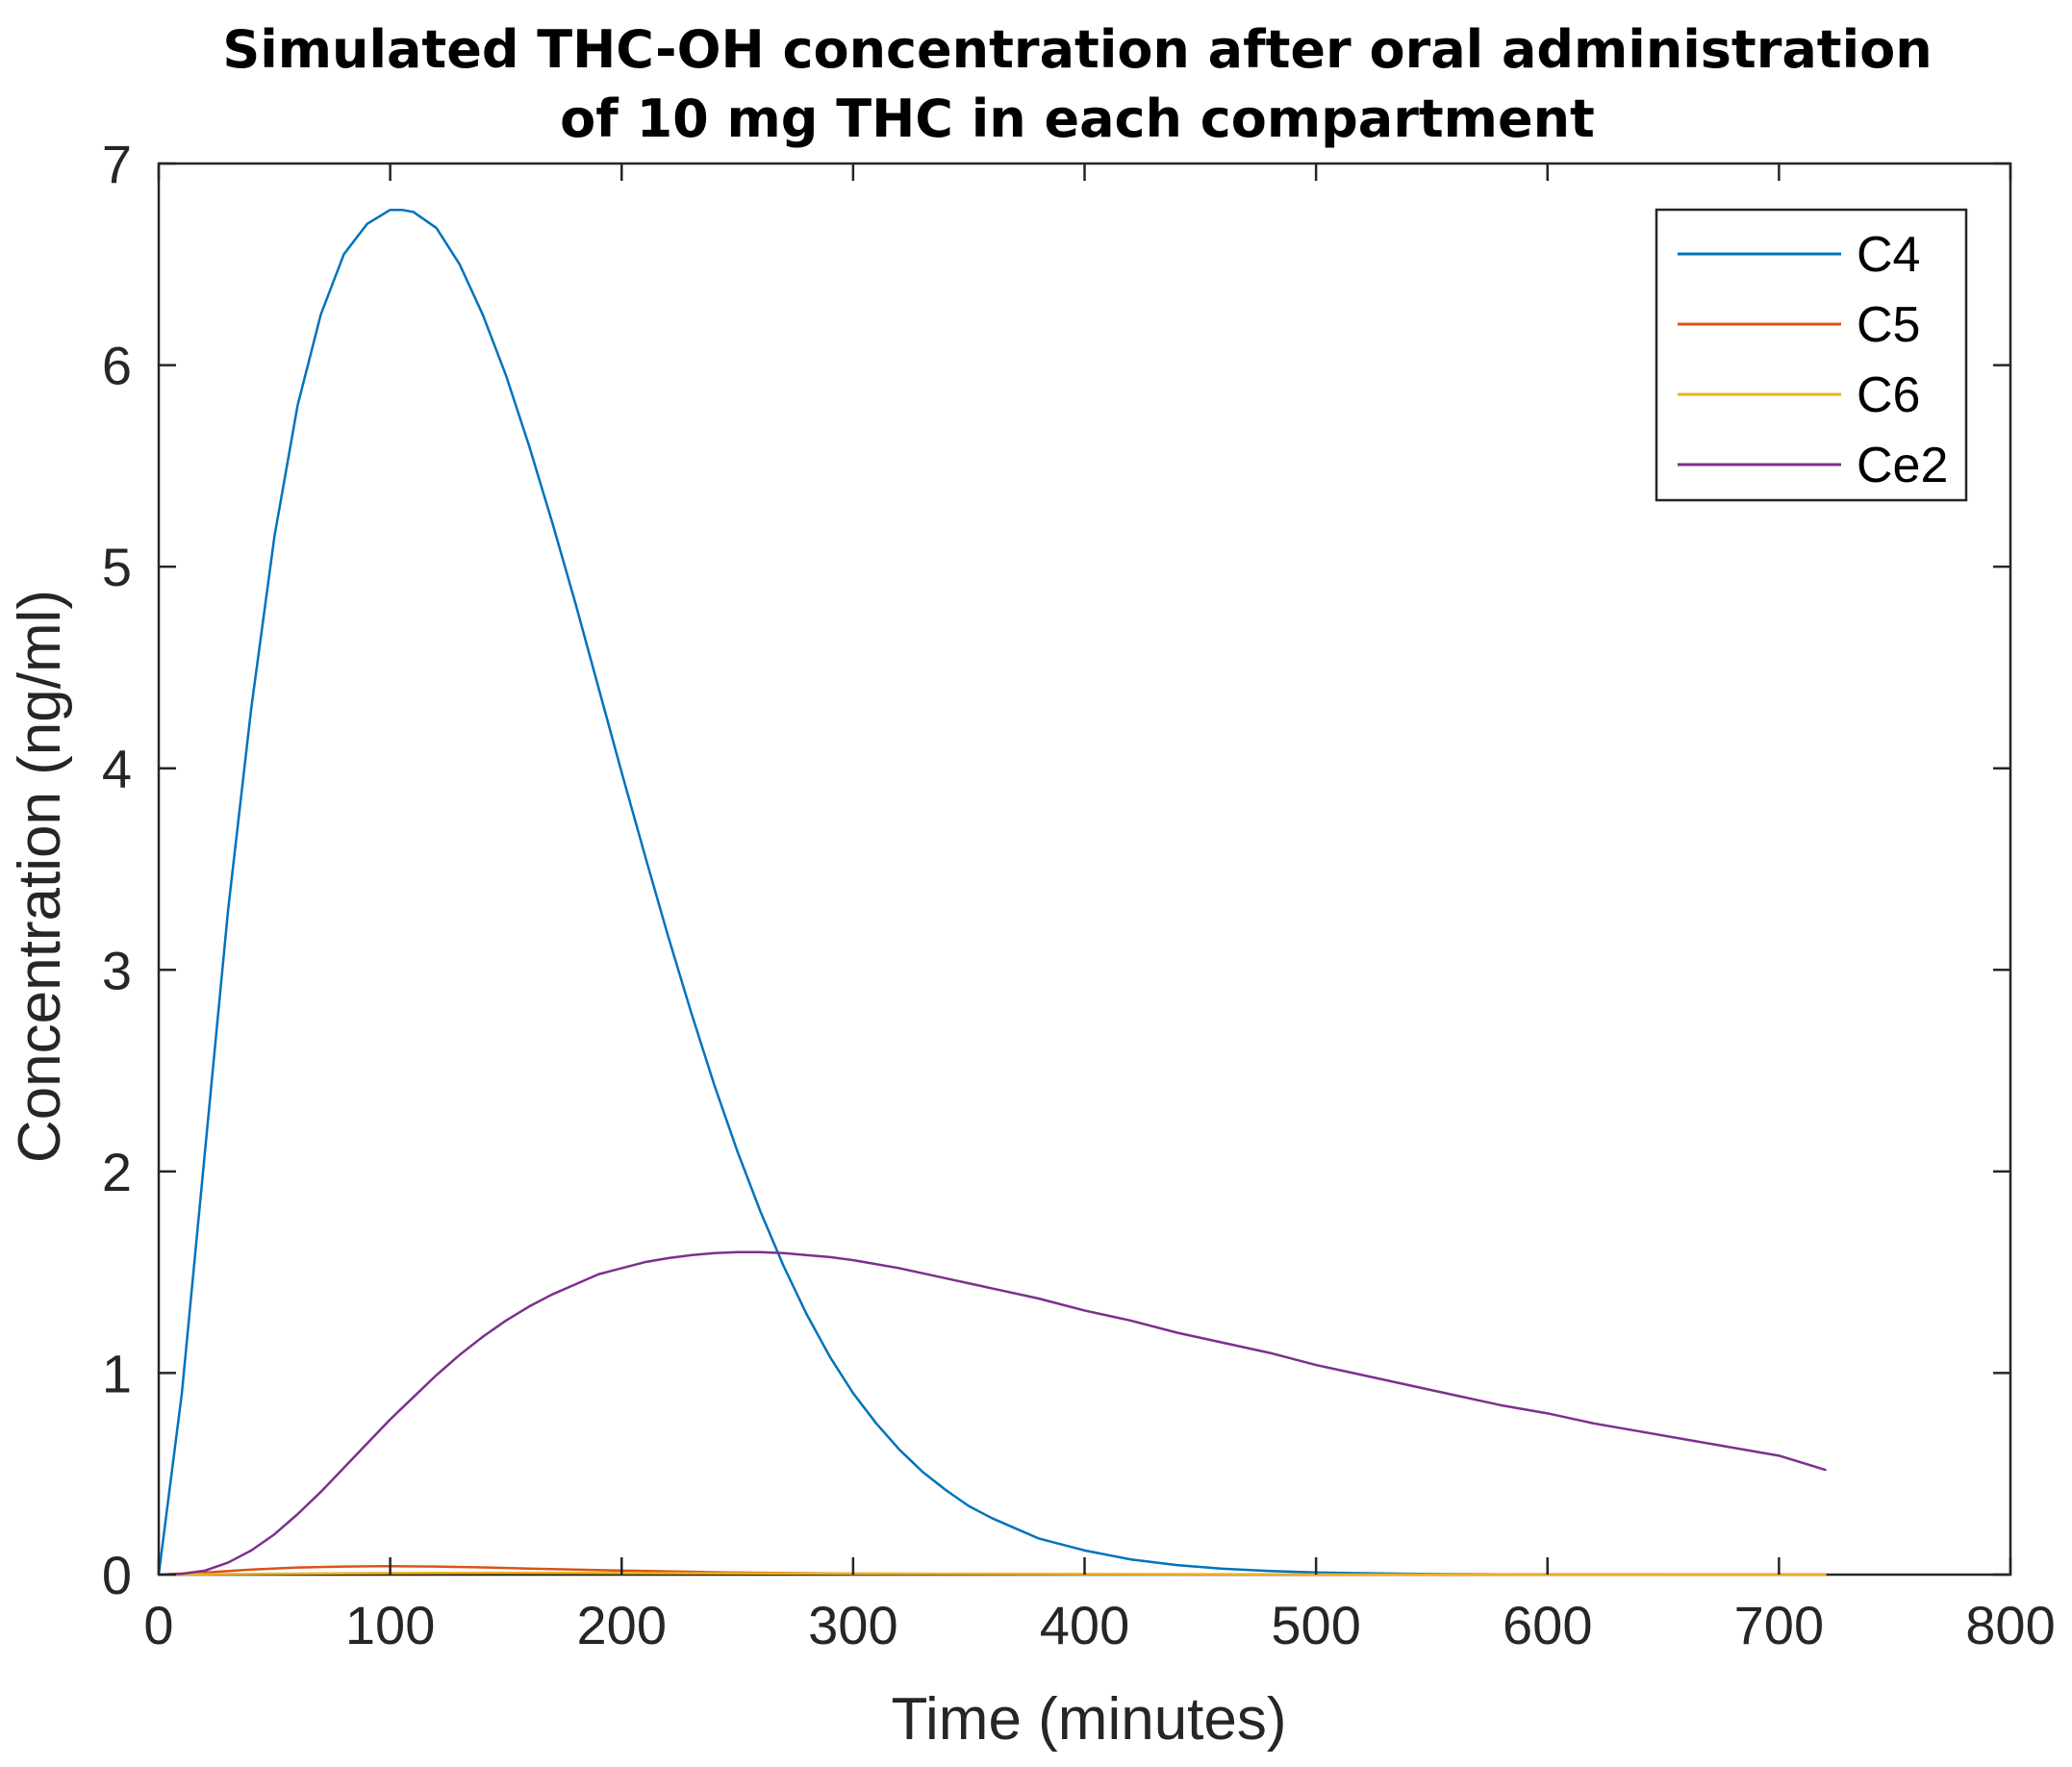 This screenshot has height=1767, width=2072. Describe the element at coordinates (117, 1575) in the screenshot. I see `y-tick-label: 0` at that location.